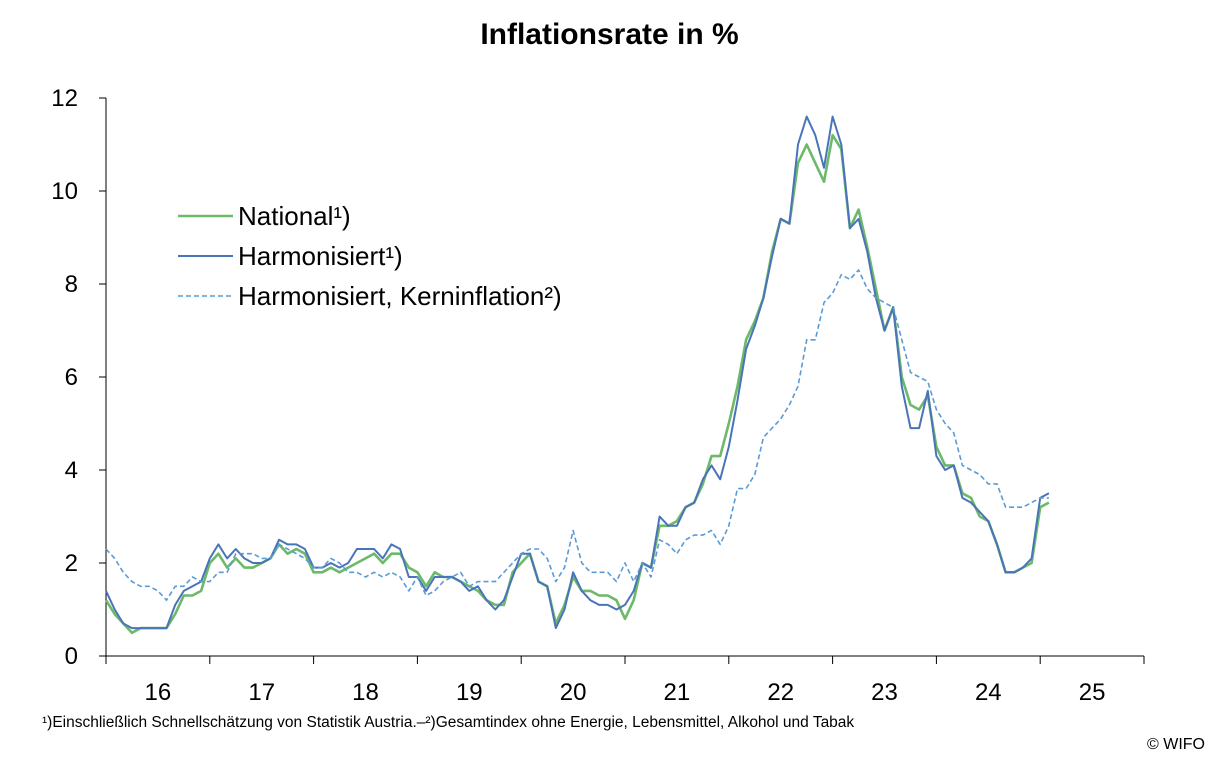  What do you see at coordinates (1176, 744) in the screenshot?
I see `copyright-notice: © WIFO` at bounding box center [1176, 744].